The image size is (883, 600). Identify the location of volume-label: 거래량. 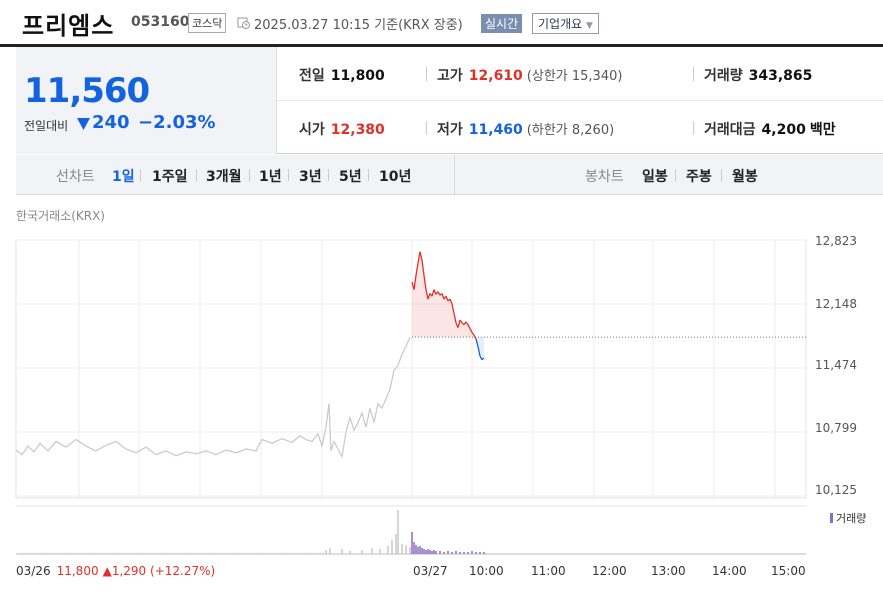
(723, 76).